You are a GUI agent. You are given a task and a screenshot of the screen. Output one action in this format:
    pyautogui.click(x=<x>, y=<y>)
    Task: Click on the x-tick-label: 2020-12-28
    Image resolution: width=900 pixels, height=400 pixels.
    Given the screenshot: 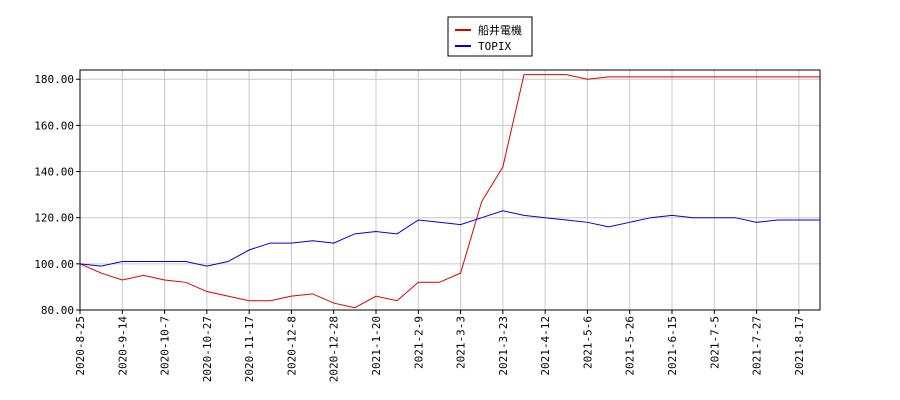 What is the action you would take?
    pyautogui.click(x=334, y=349)
    